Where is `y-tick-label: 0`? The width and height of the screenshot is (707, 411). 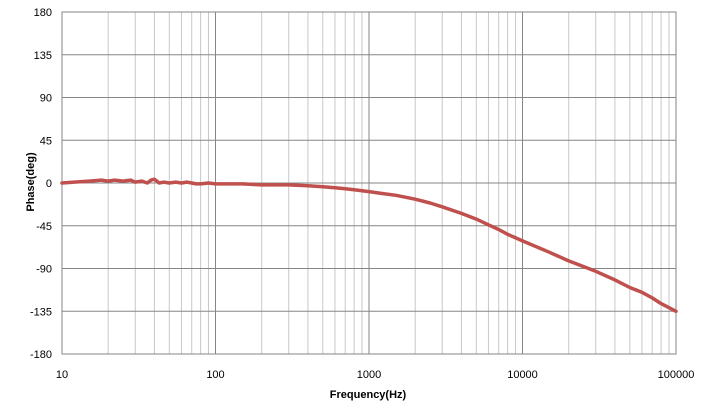 y-tick-label: 0 is located at coordinates (49, 184).